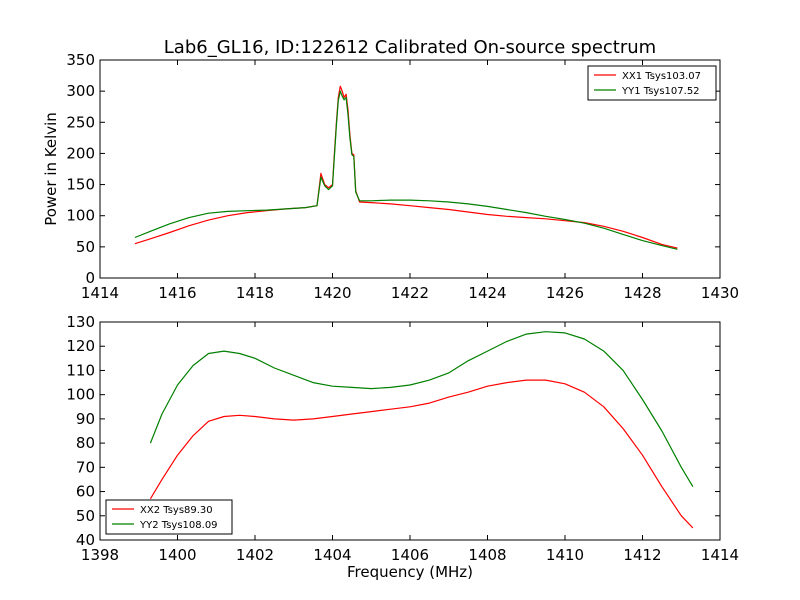 The height and width of the screenshot is (600, 800). I want to click on bottom-legend-label: YY2 Tsys108.09, so click(178, 525).